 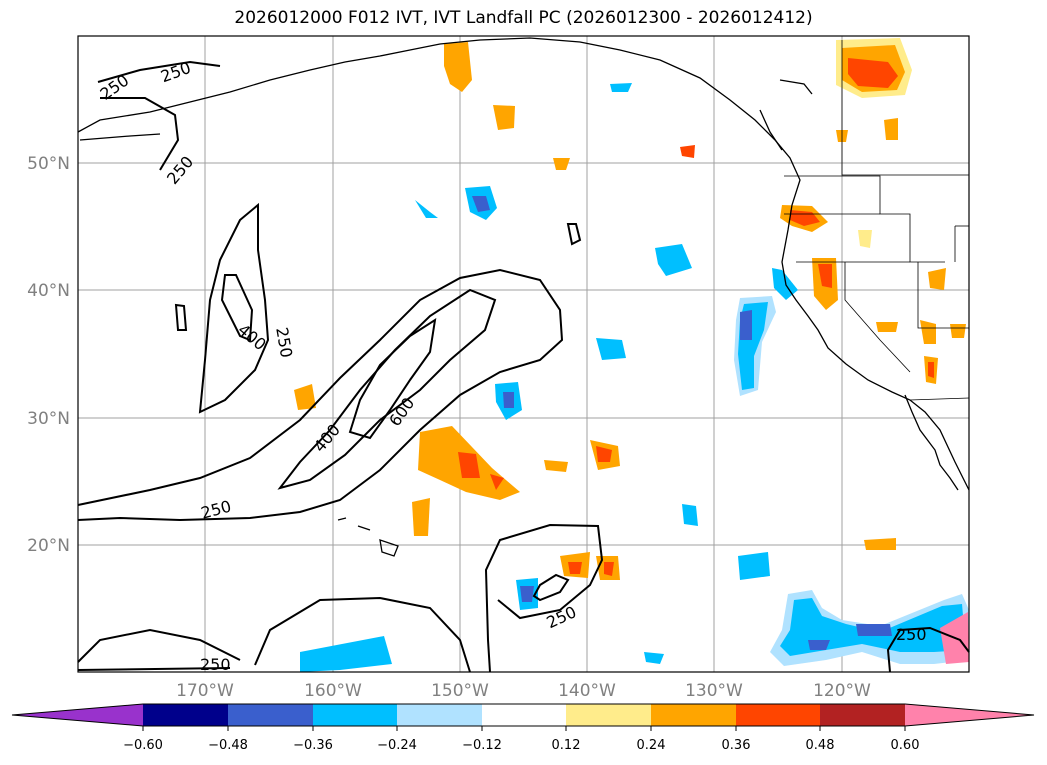 I want to click on political-borders, so click(x=877, y=220).